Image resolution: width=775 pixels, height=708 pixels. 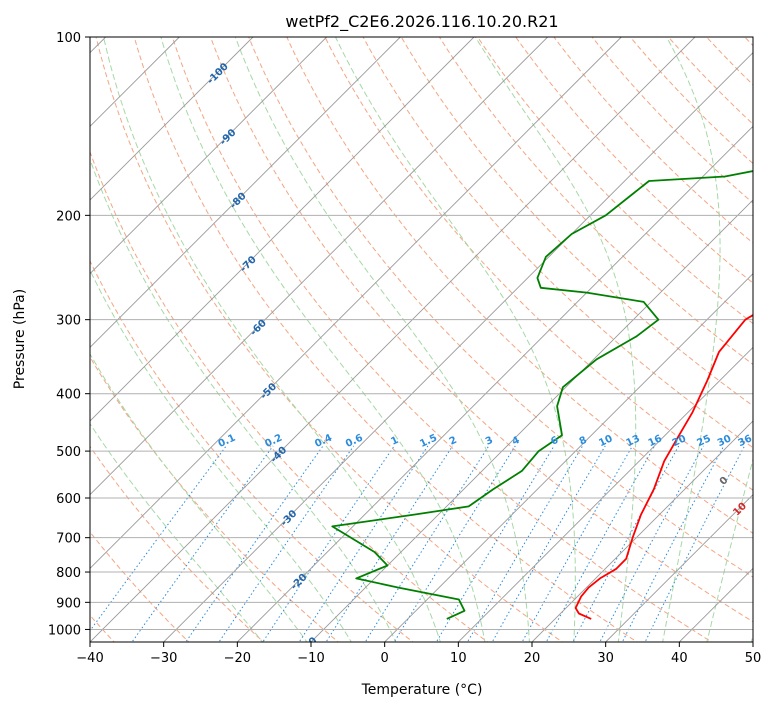 What do you see at coordinates (64, 630) in the screenshot?
I see `y-tick-label-1000: 1000` at bounding box center [64, 630].